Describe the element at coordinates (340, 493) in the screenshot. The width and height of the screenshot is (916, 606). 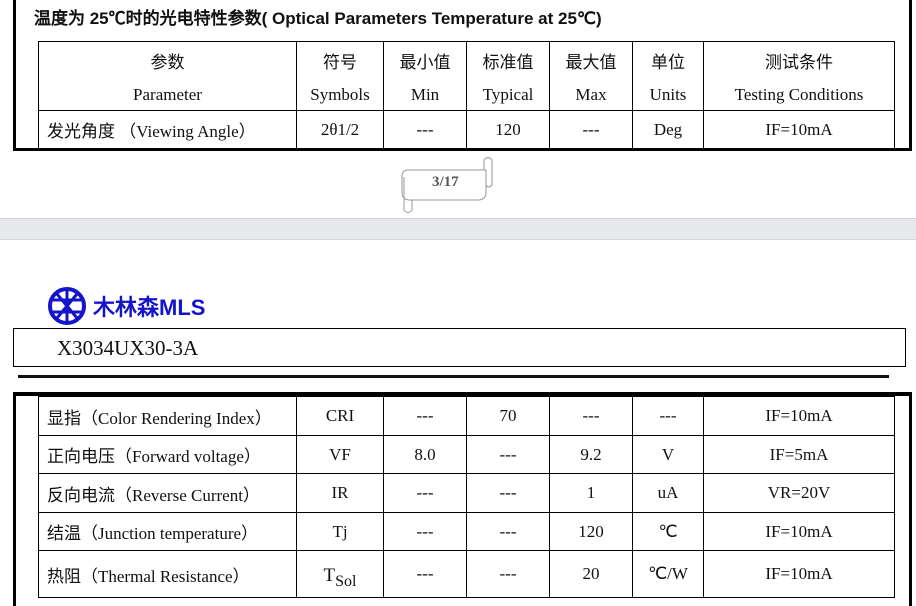
I see `cell-symbol: IR` at that location.